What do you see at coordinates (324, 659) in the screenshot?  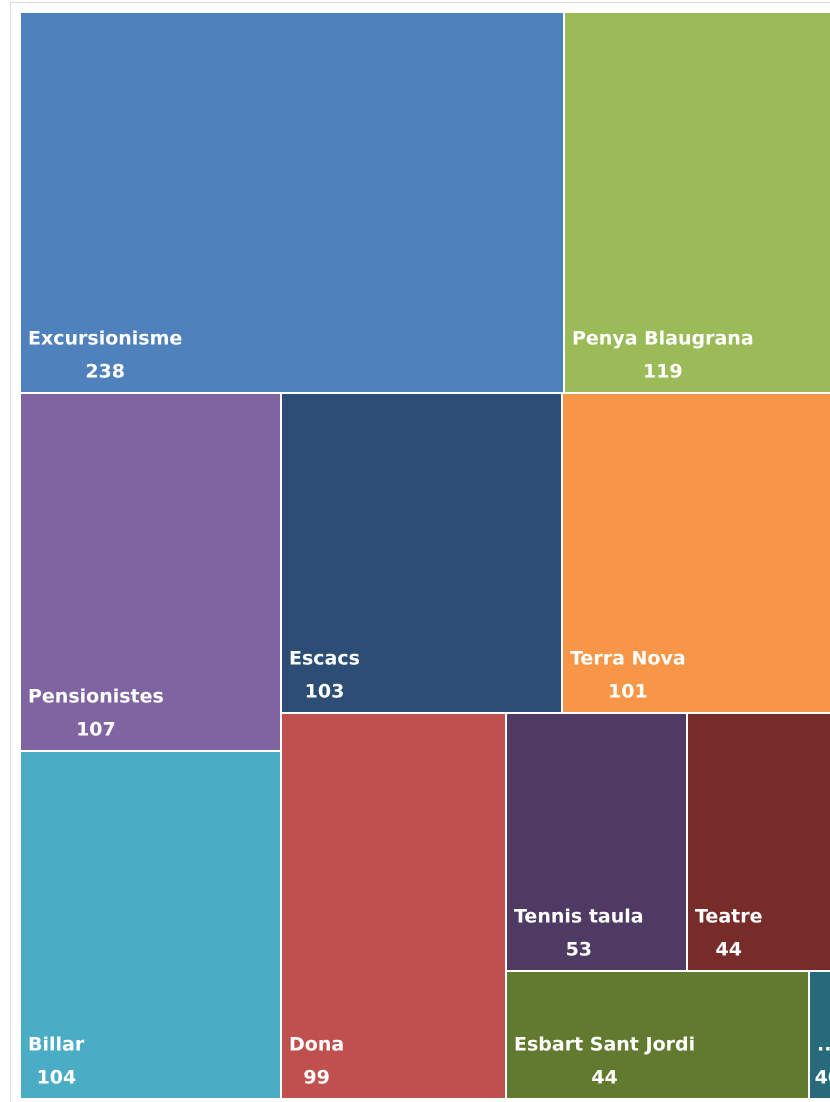 I see `tile-label: Escacs` at bounding box center [324, 659].